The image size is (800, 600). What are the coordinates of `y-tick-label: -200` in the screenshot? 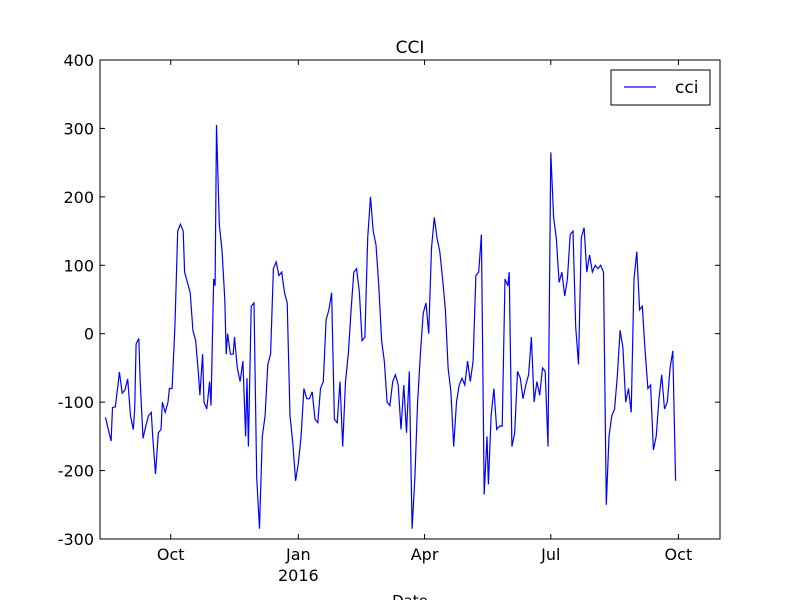 It's located at (76, 471).